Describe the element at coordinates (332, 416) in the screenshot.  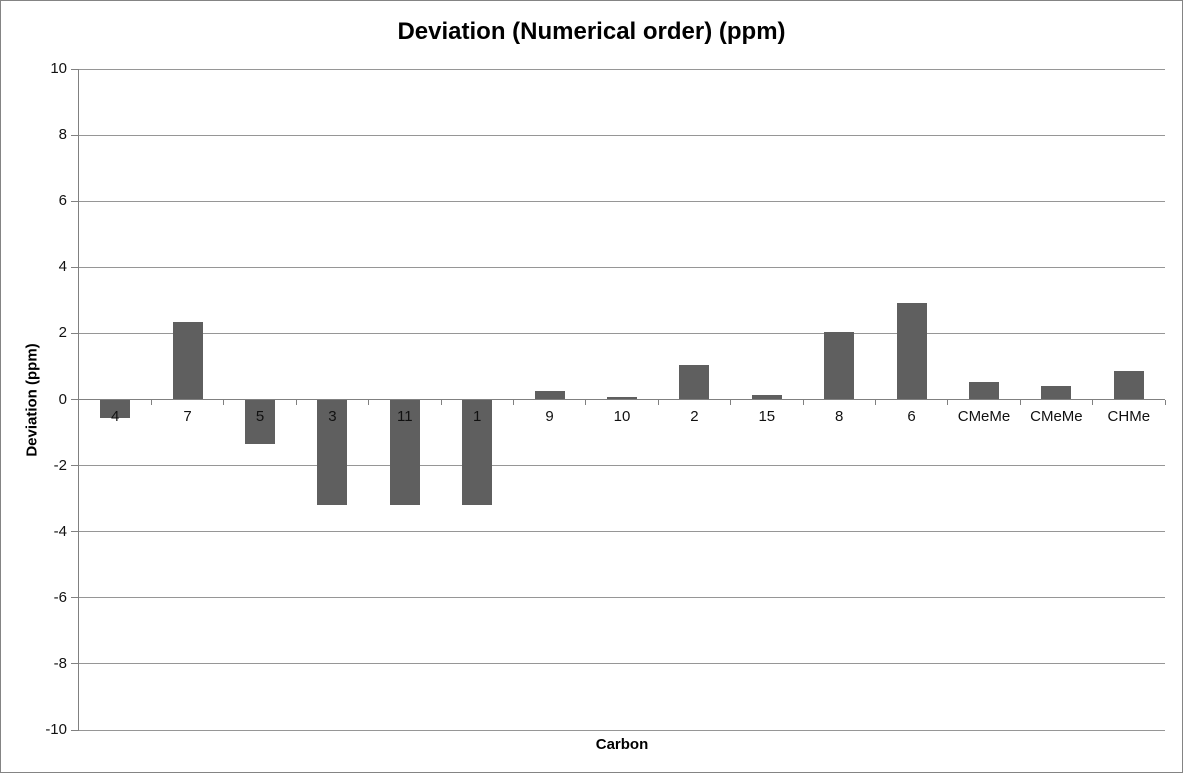
I see `category-label: 3` at that location.